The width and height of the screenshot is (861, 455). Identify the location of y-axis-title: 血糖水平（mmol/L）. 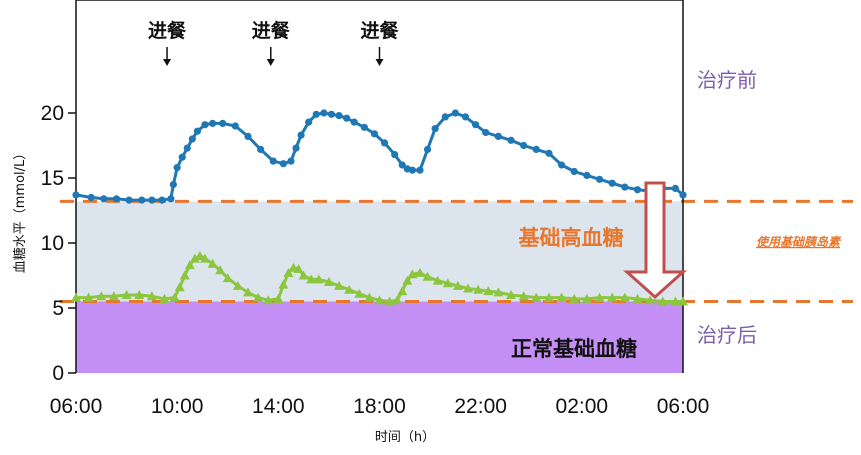
(20, 210).